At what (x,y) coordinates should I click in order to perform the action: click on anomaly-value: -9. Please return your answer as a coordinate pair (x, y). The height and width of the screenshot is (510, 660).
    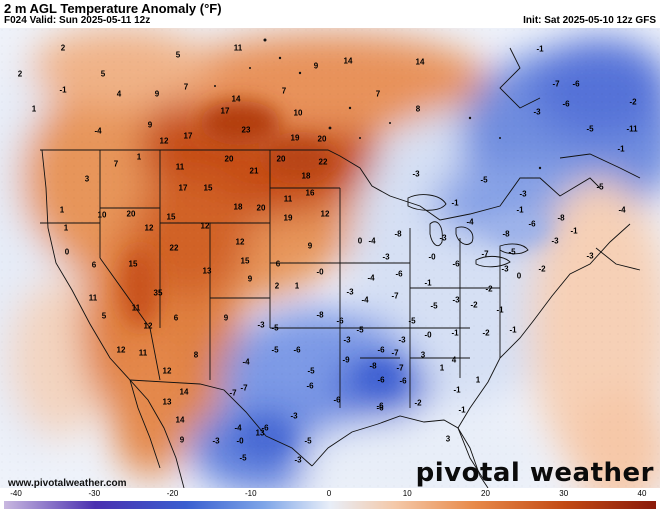
    Looking at the image, I should click on (346, 360).